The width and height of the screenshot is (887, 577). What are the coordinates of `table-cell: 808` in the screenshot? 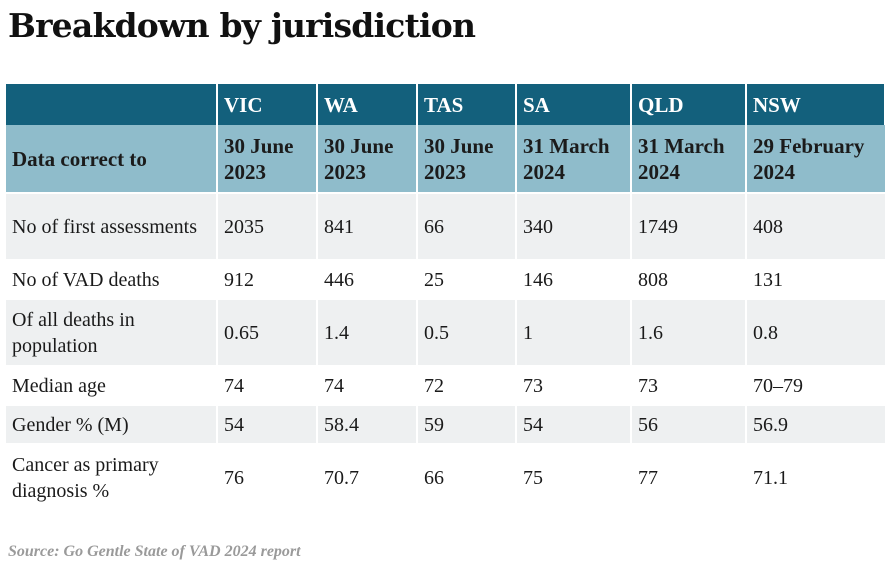 It's located at (689, 280).